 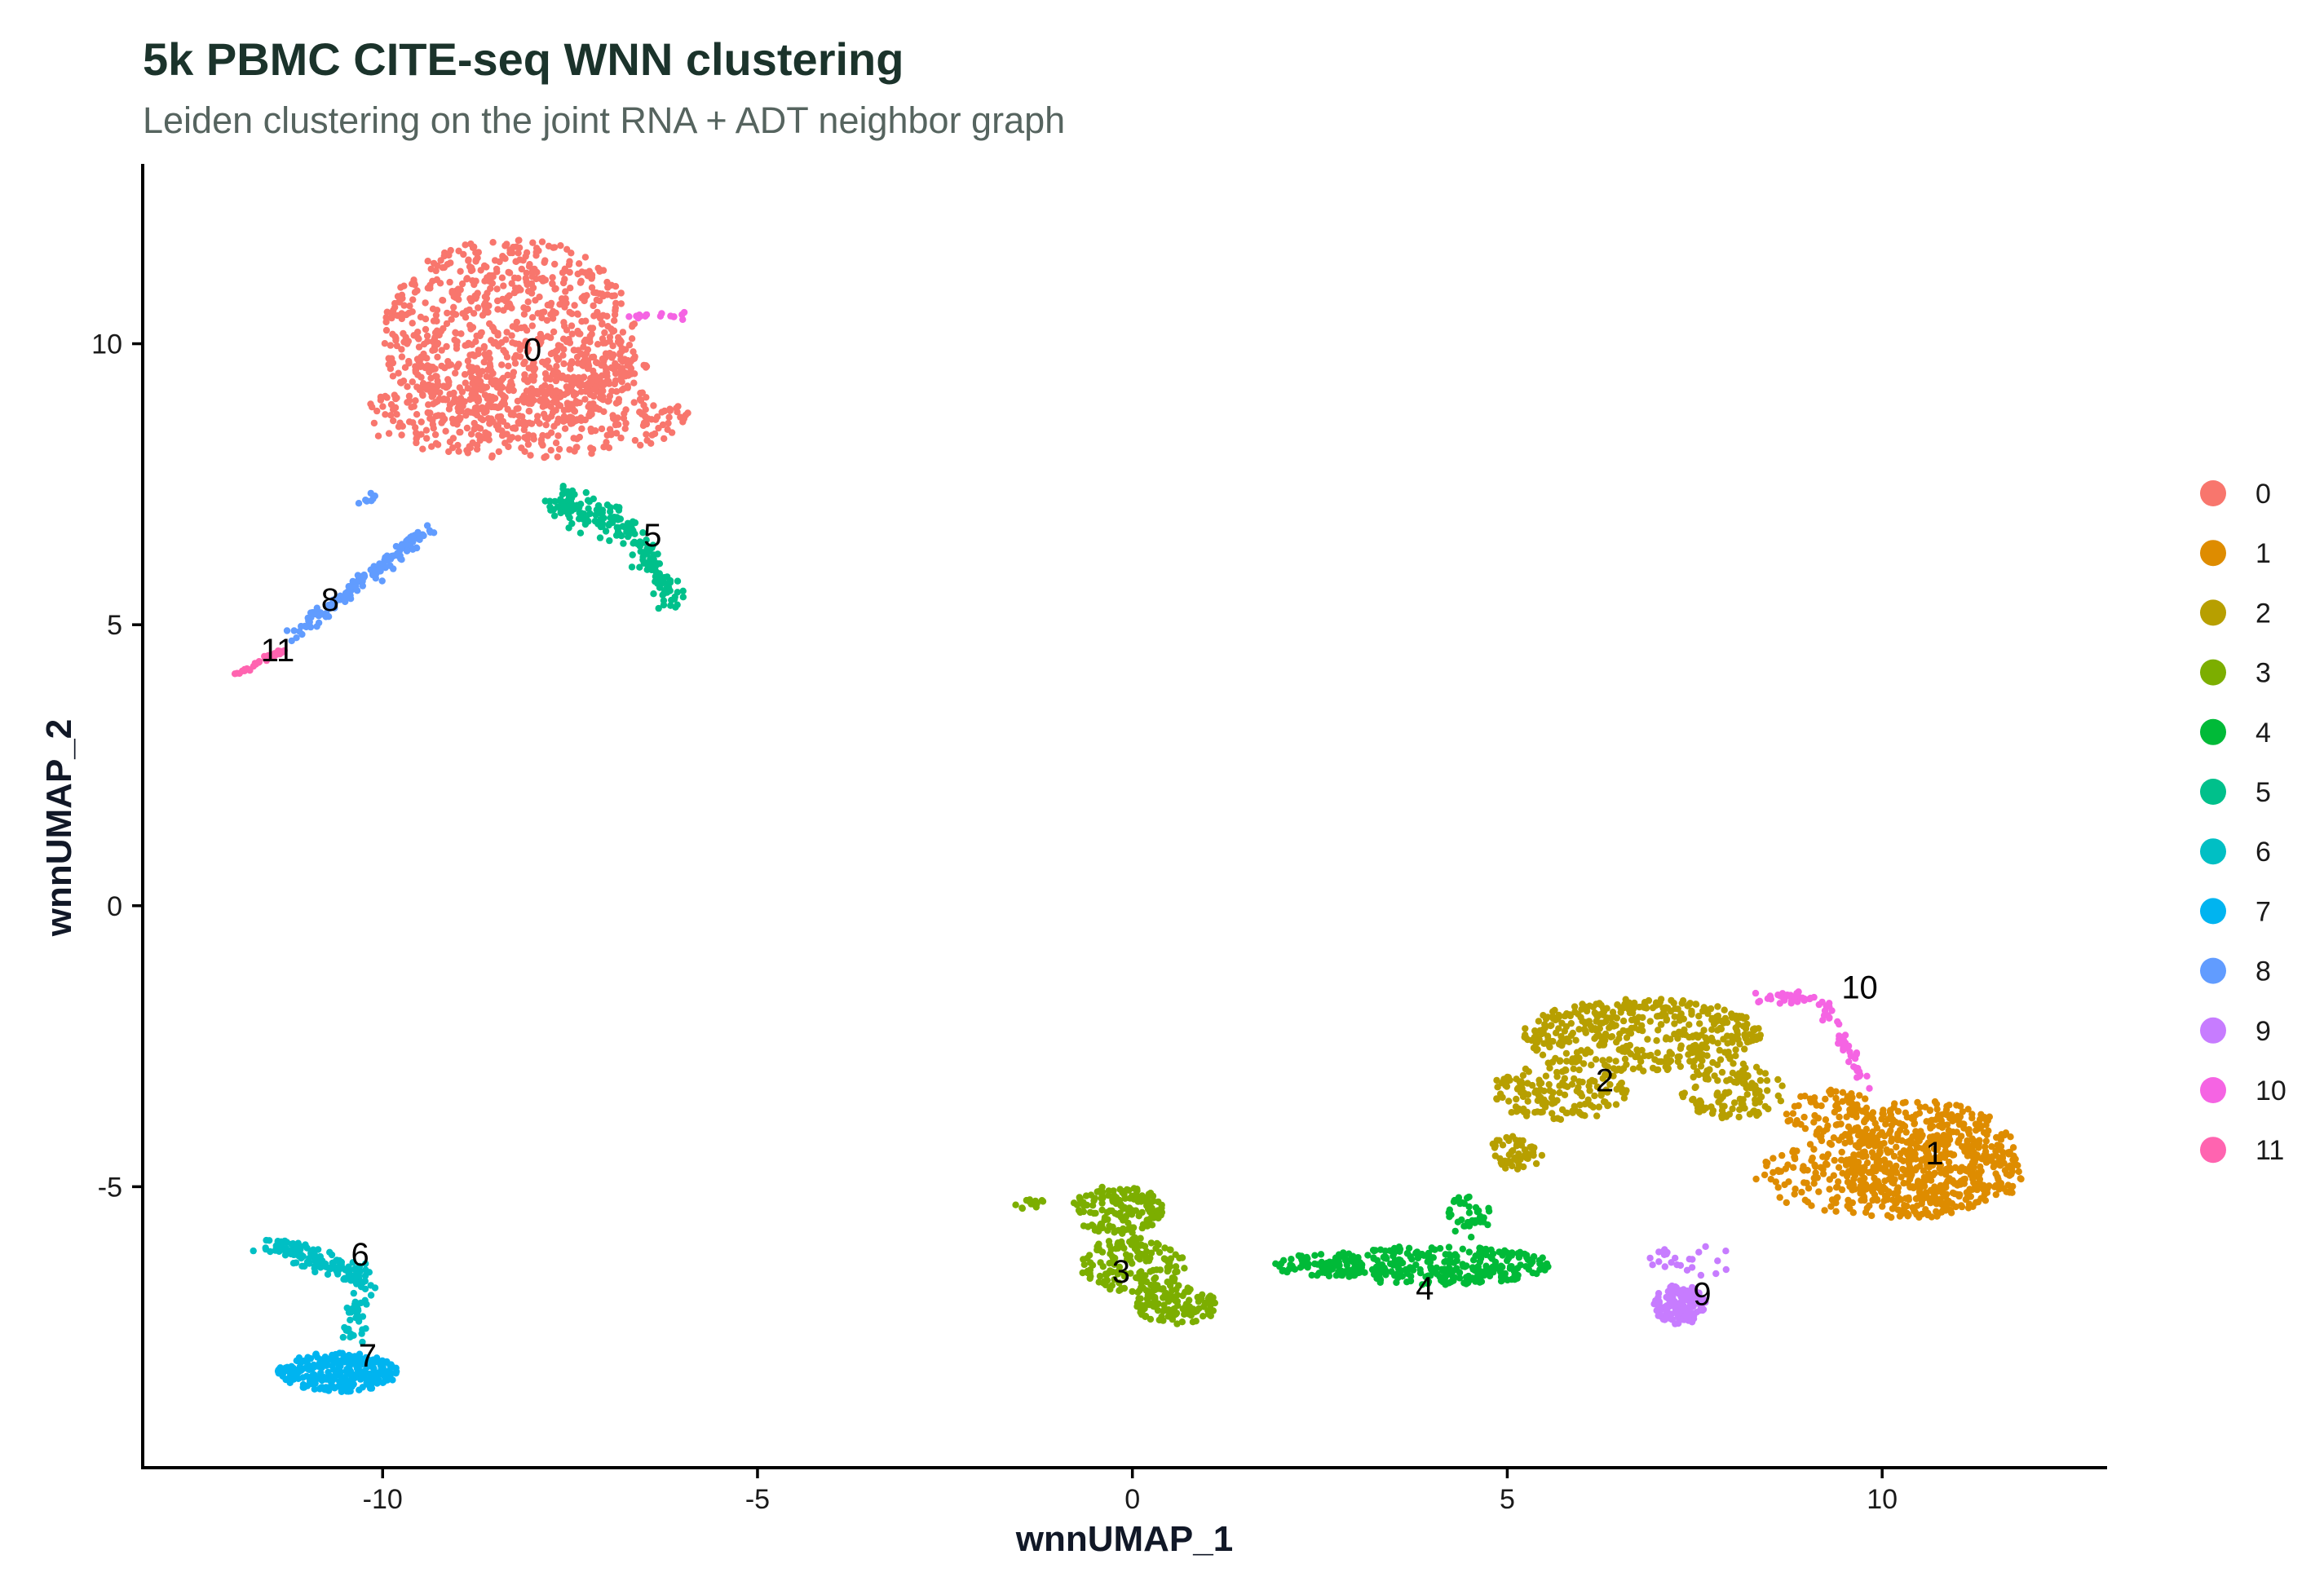 I want to click on chart-title: 5k PBMC CITE-seq WNN clustering, so click(x=523, y=59).